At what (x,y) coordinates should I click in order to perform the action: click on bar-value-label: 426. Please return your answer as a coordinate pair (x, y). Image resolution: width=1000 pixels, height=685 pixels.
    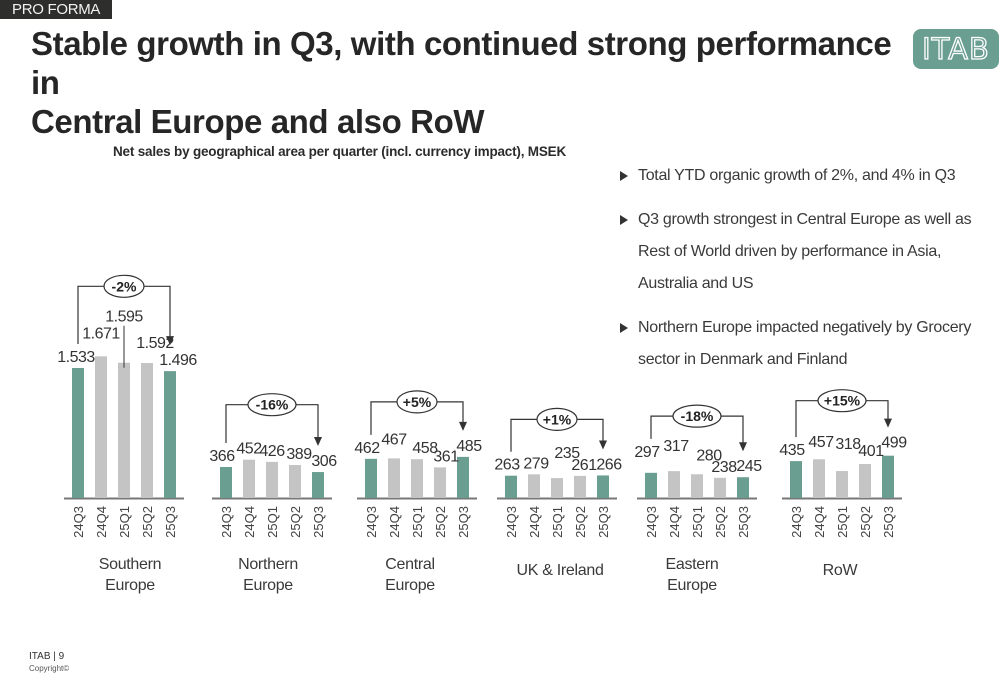
    Looking at the image, I should click on (272, 451).